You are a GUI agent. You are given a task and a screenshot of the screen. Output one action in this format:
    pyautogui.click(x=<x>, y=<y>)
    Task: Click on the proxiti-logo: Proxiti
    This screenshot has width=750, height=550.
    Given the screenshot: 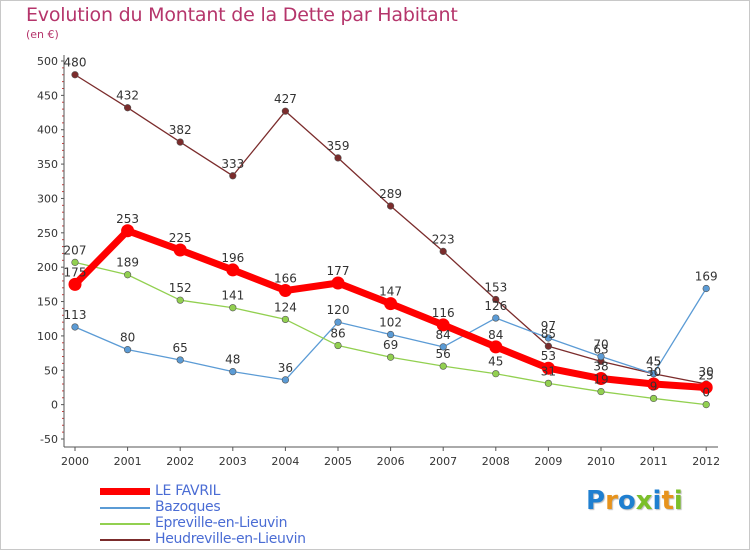 What is the action you would take?
    pyautogui.click(x=634, y=501)
    